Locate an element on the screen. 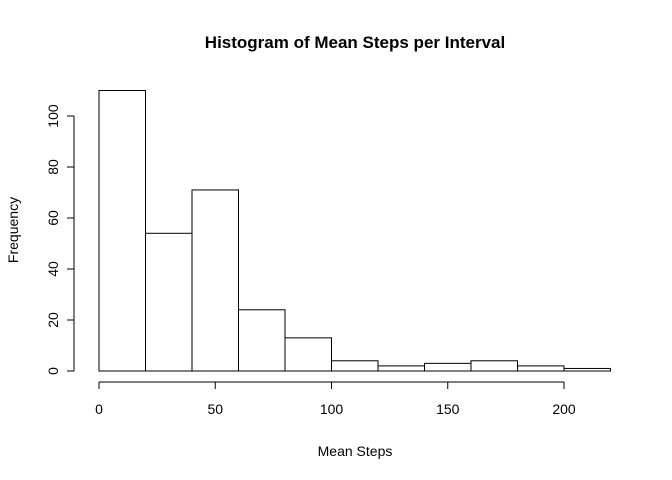 This screenshot has height=480, width=672. y-tick-label: 0 is located at coordinates (53, 371).